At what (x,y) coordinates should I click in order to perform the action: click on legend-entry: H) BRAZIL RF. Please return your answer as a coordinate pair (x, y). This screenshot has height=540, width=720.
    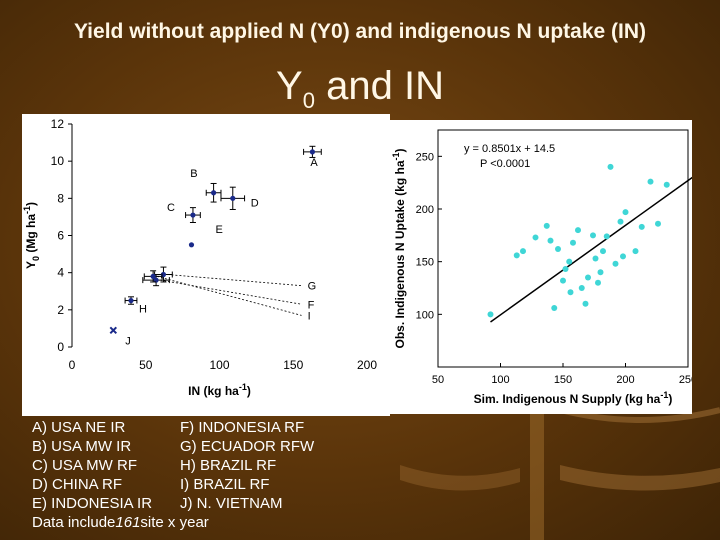
    Looking at the image, I should click on (228, 465).